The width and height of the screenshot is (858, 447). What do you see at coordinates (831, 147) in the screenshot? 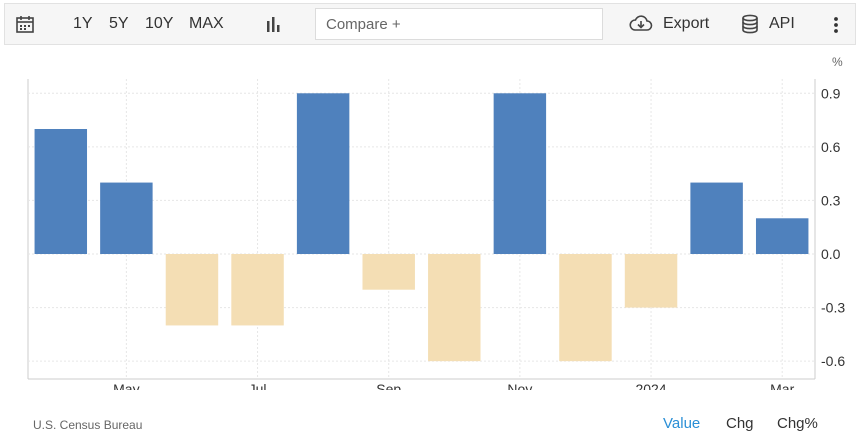
I see `y-tick-label: 0.6` at bounding box center [831, 147].